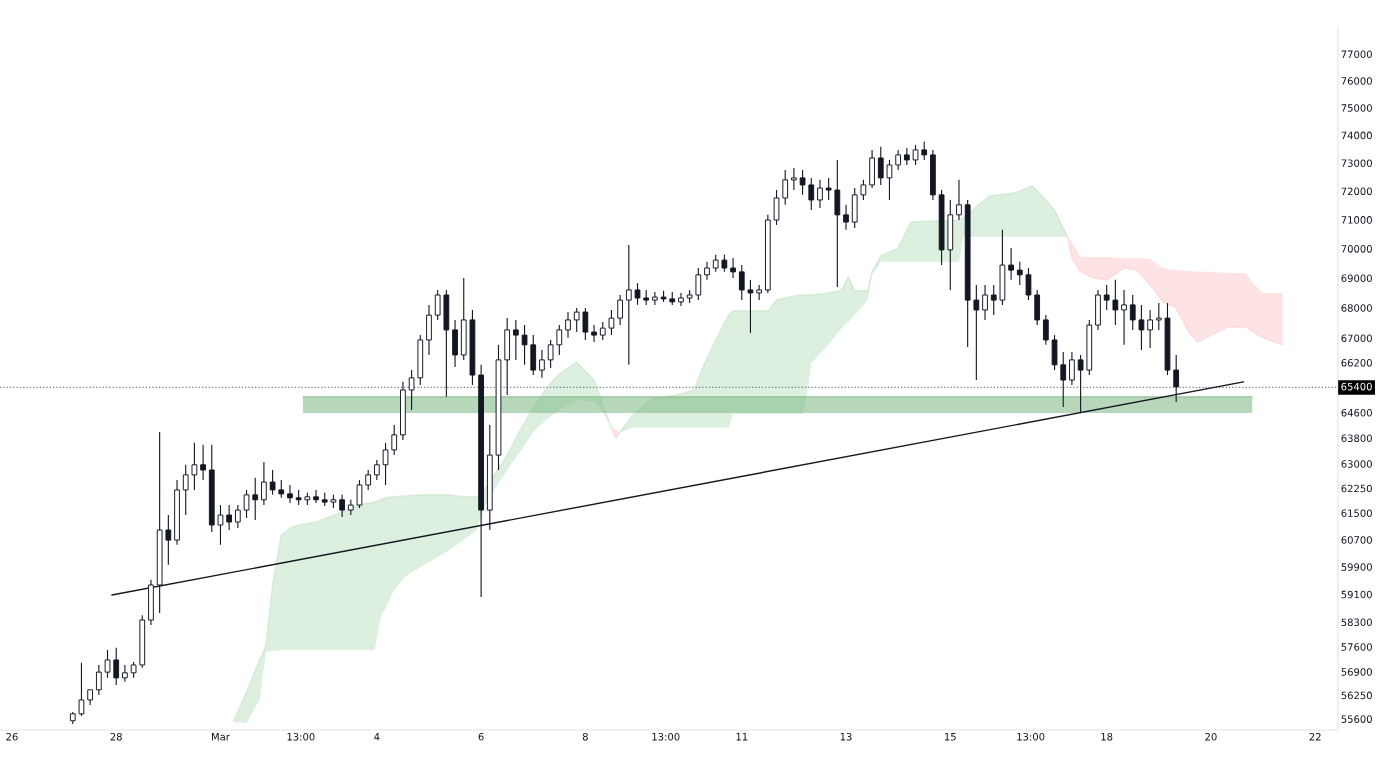 This screenshot has width=1380, height=776. I want to click on y-tick-label: 74000, so click(1356, 135).